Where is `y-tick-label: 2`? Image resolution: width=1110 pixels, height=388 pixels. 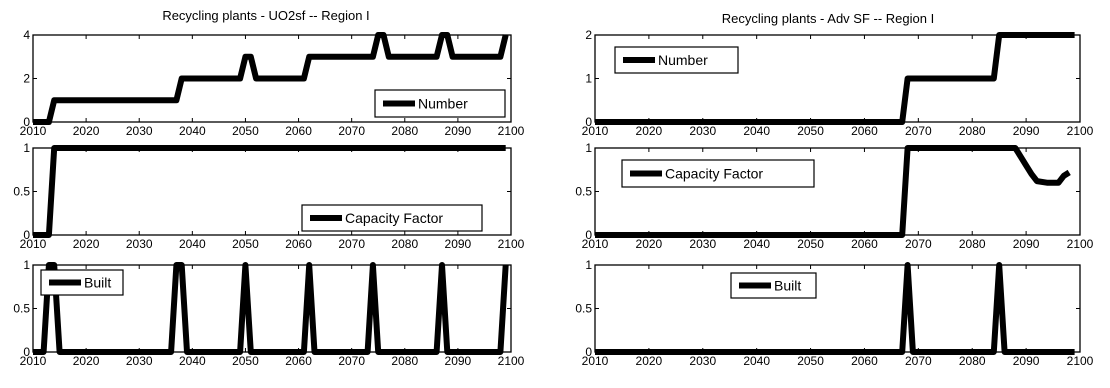
y-tick-label: 2 is located at coordinates (588, 35).